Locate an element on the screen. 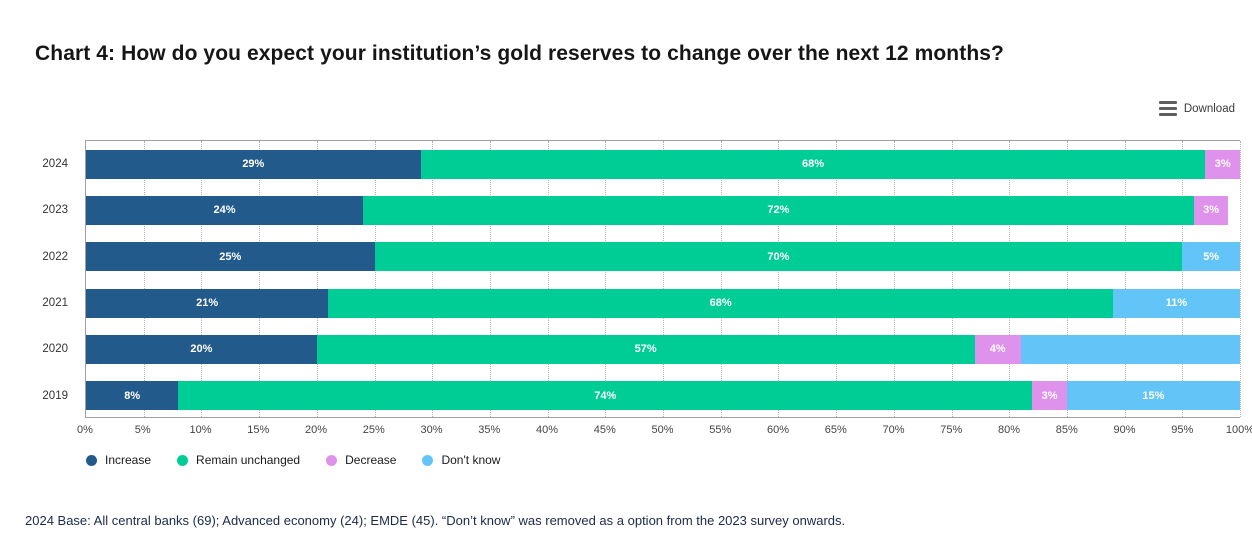  download-button: Download is located at coordinates (1196, 108).